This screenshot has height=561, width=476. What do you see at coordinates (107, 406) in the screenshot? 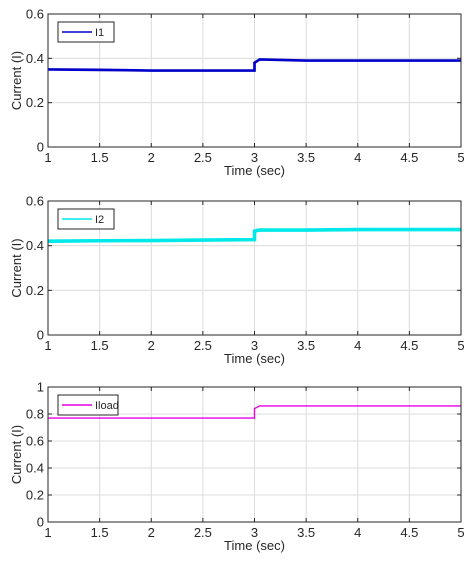
I see `legend-label-iload: Iload` at bounding box center [107, 406].